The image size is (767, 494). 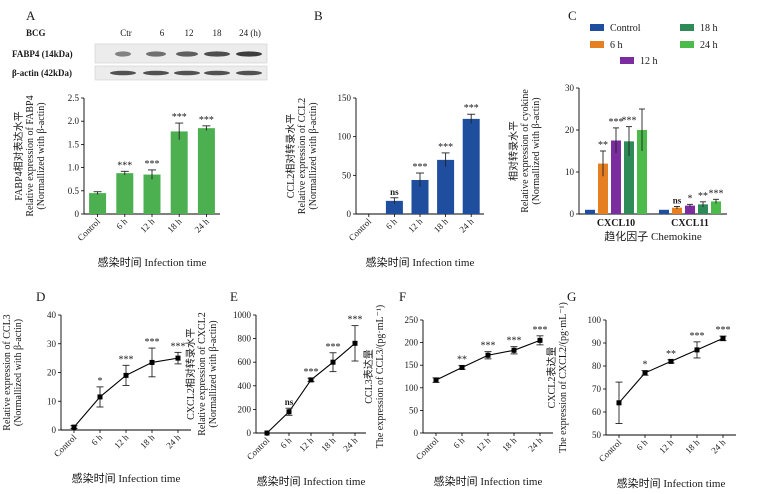 What do you see at coordinates (77, 214) in the screenshot?
I see `y-tick-label: 0` at bounding box center [77, 214].